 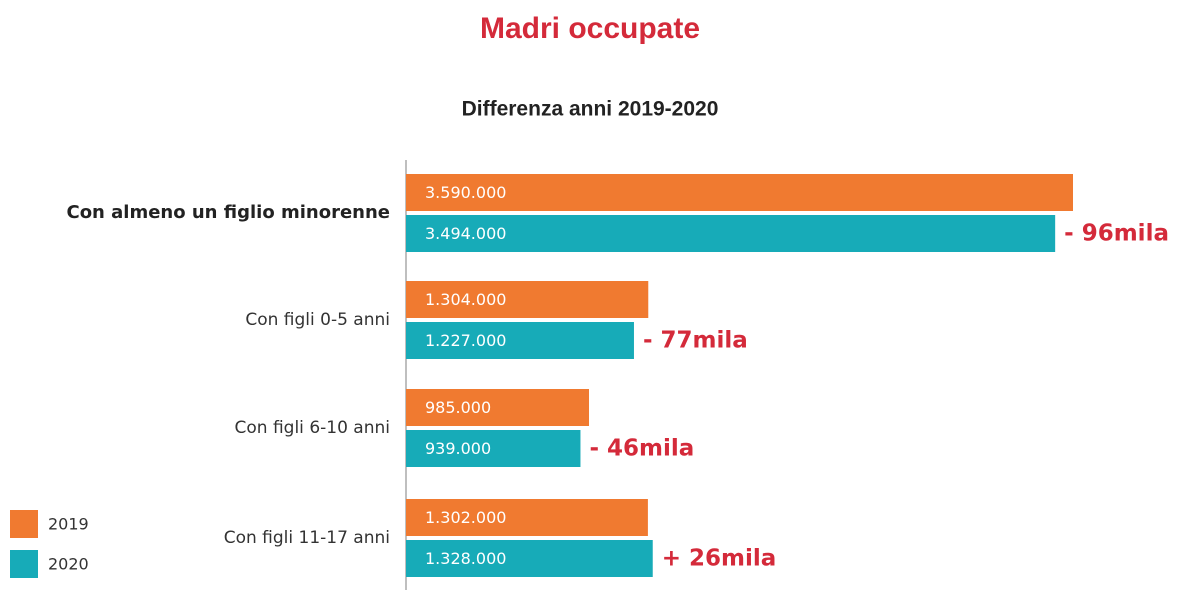 What do you see at coordinates (68, 564) in the screenshot?
I see `legend-label: 2020` at bounding box center [68, 564].